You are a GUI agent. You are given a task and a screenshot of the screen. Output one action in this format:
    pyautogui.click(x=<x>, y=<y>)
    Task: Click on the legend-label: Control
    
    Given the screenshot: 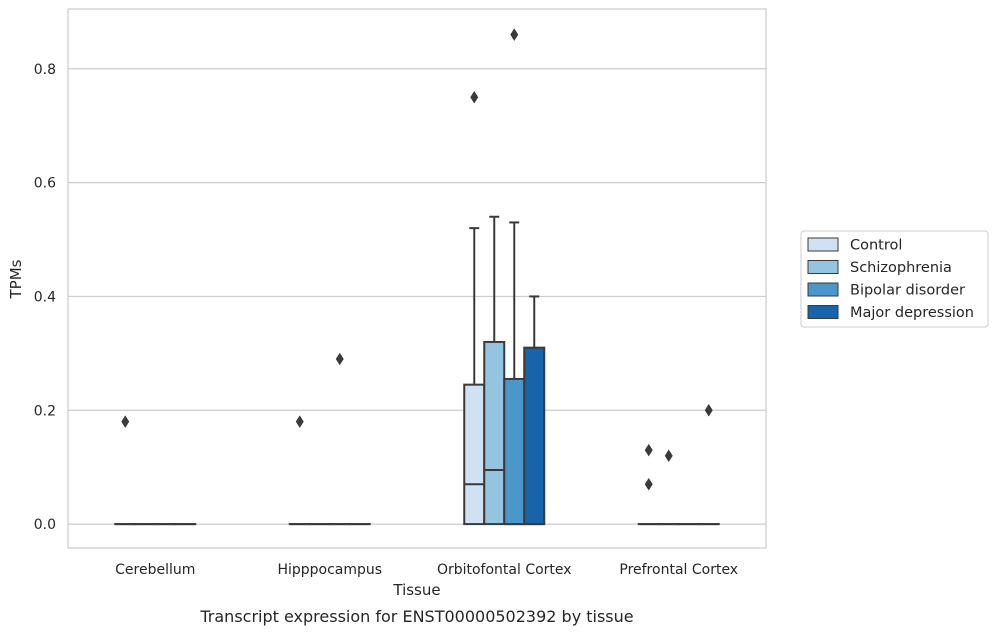 What is the action you would take?
    pyautogui.click(x=876, y=246)
    